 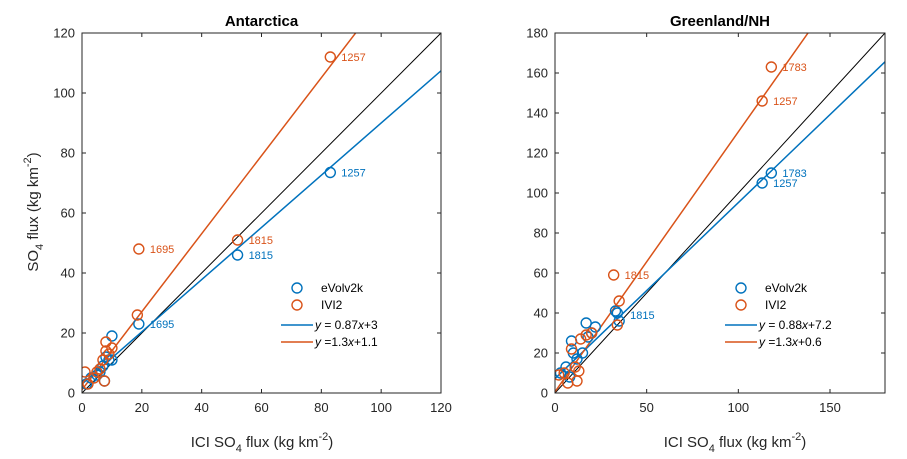 What do you see at coordinates (810, 342) in the screenshot?
I see `fit-tail: +0.6` at bounding box center [810, 342].